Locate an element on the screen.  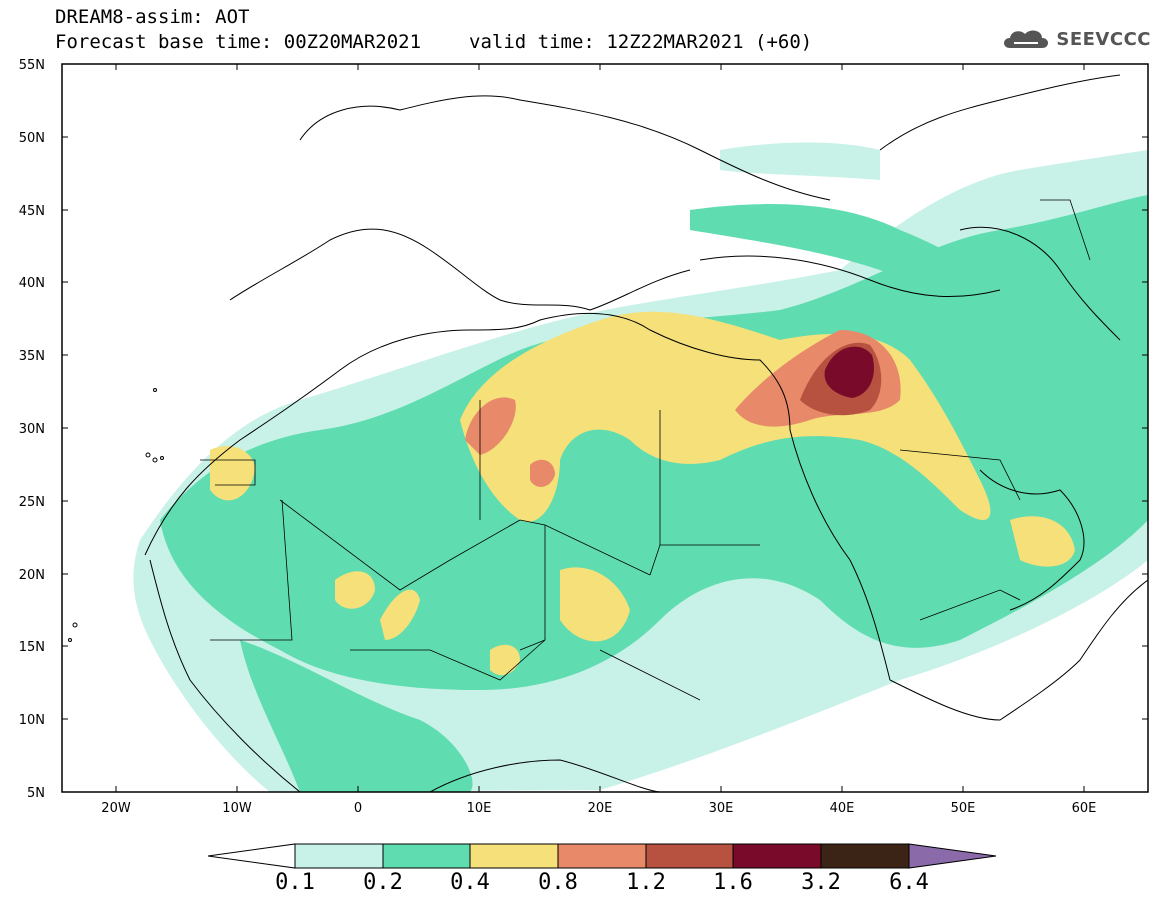
colorbar-label: 3.2 is located at coordinates (821, 882).